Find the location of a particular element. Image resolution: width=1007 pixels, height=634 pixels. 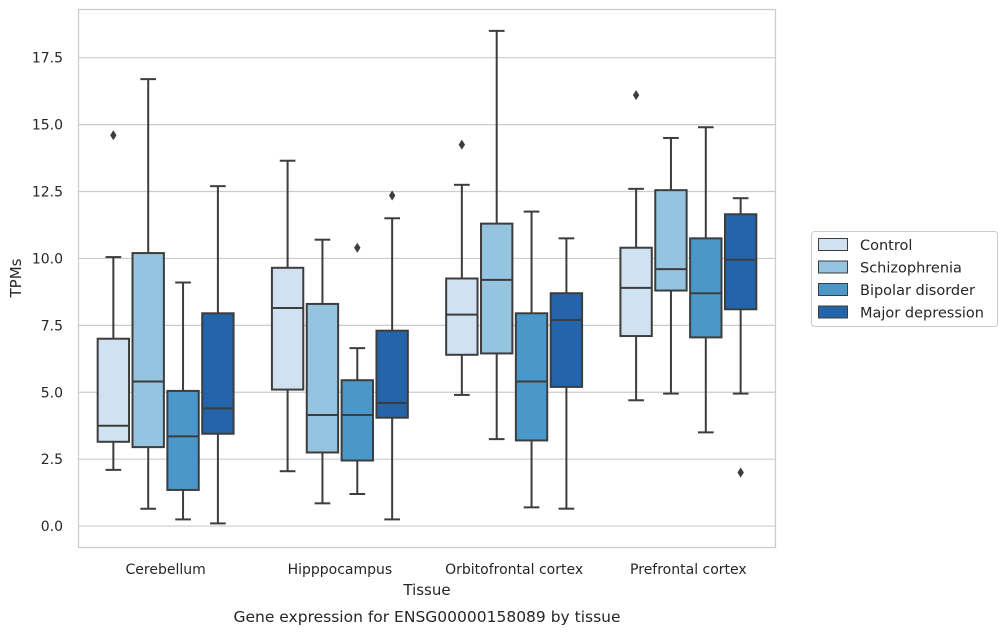

y-tick-label: 10.0 is located at coordinates (47, 259).